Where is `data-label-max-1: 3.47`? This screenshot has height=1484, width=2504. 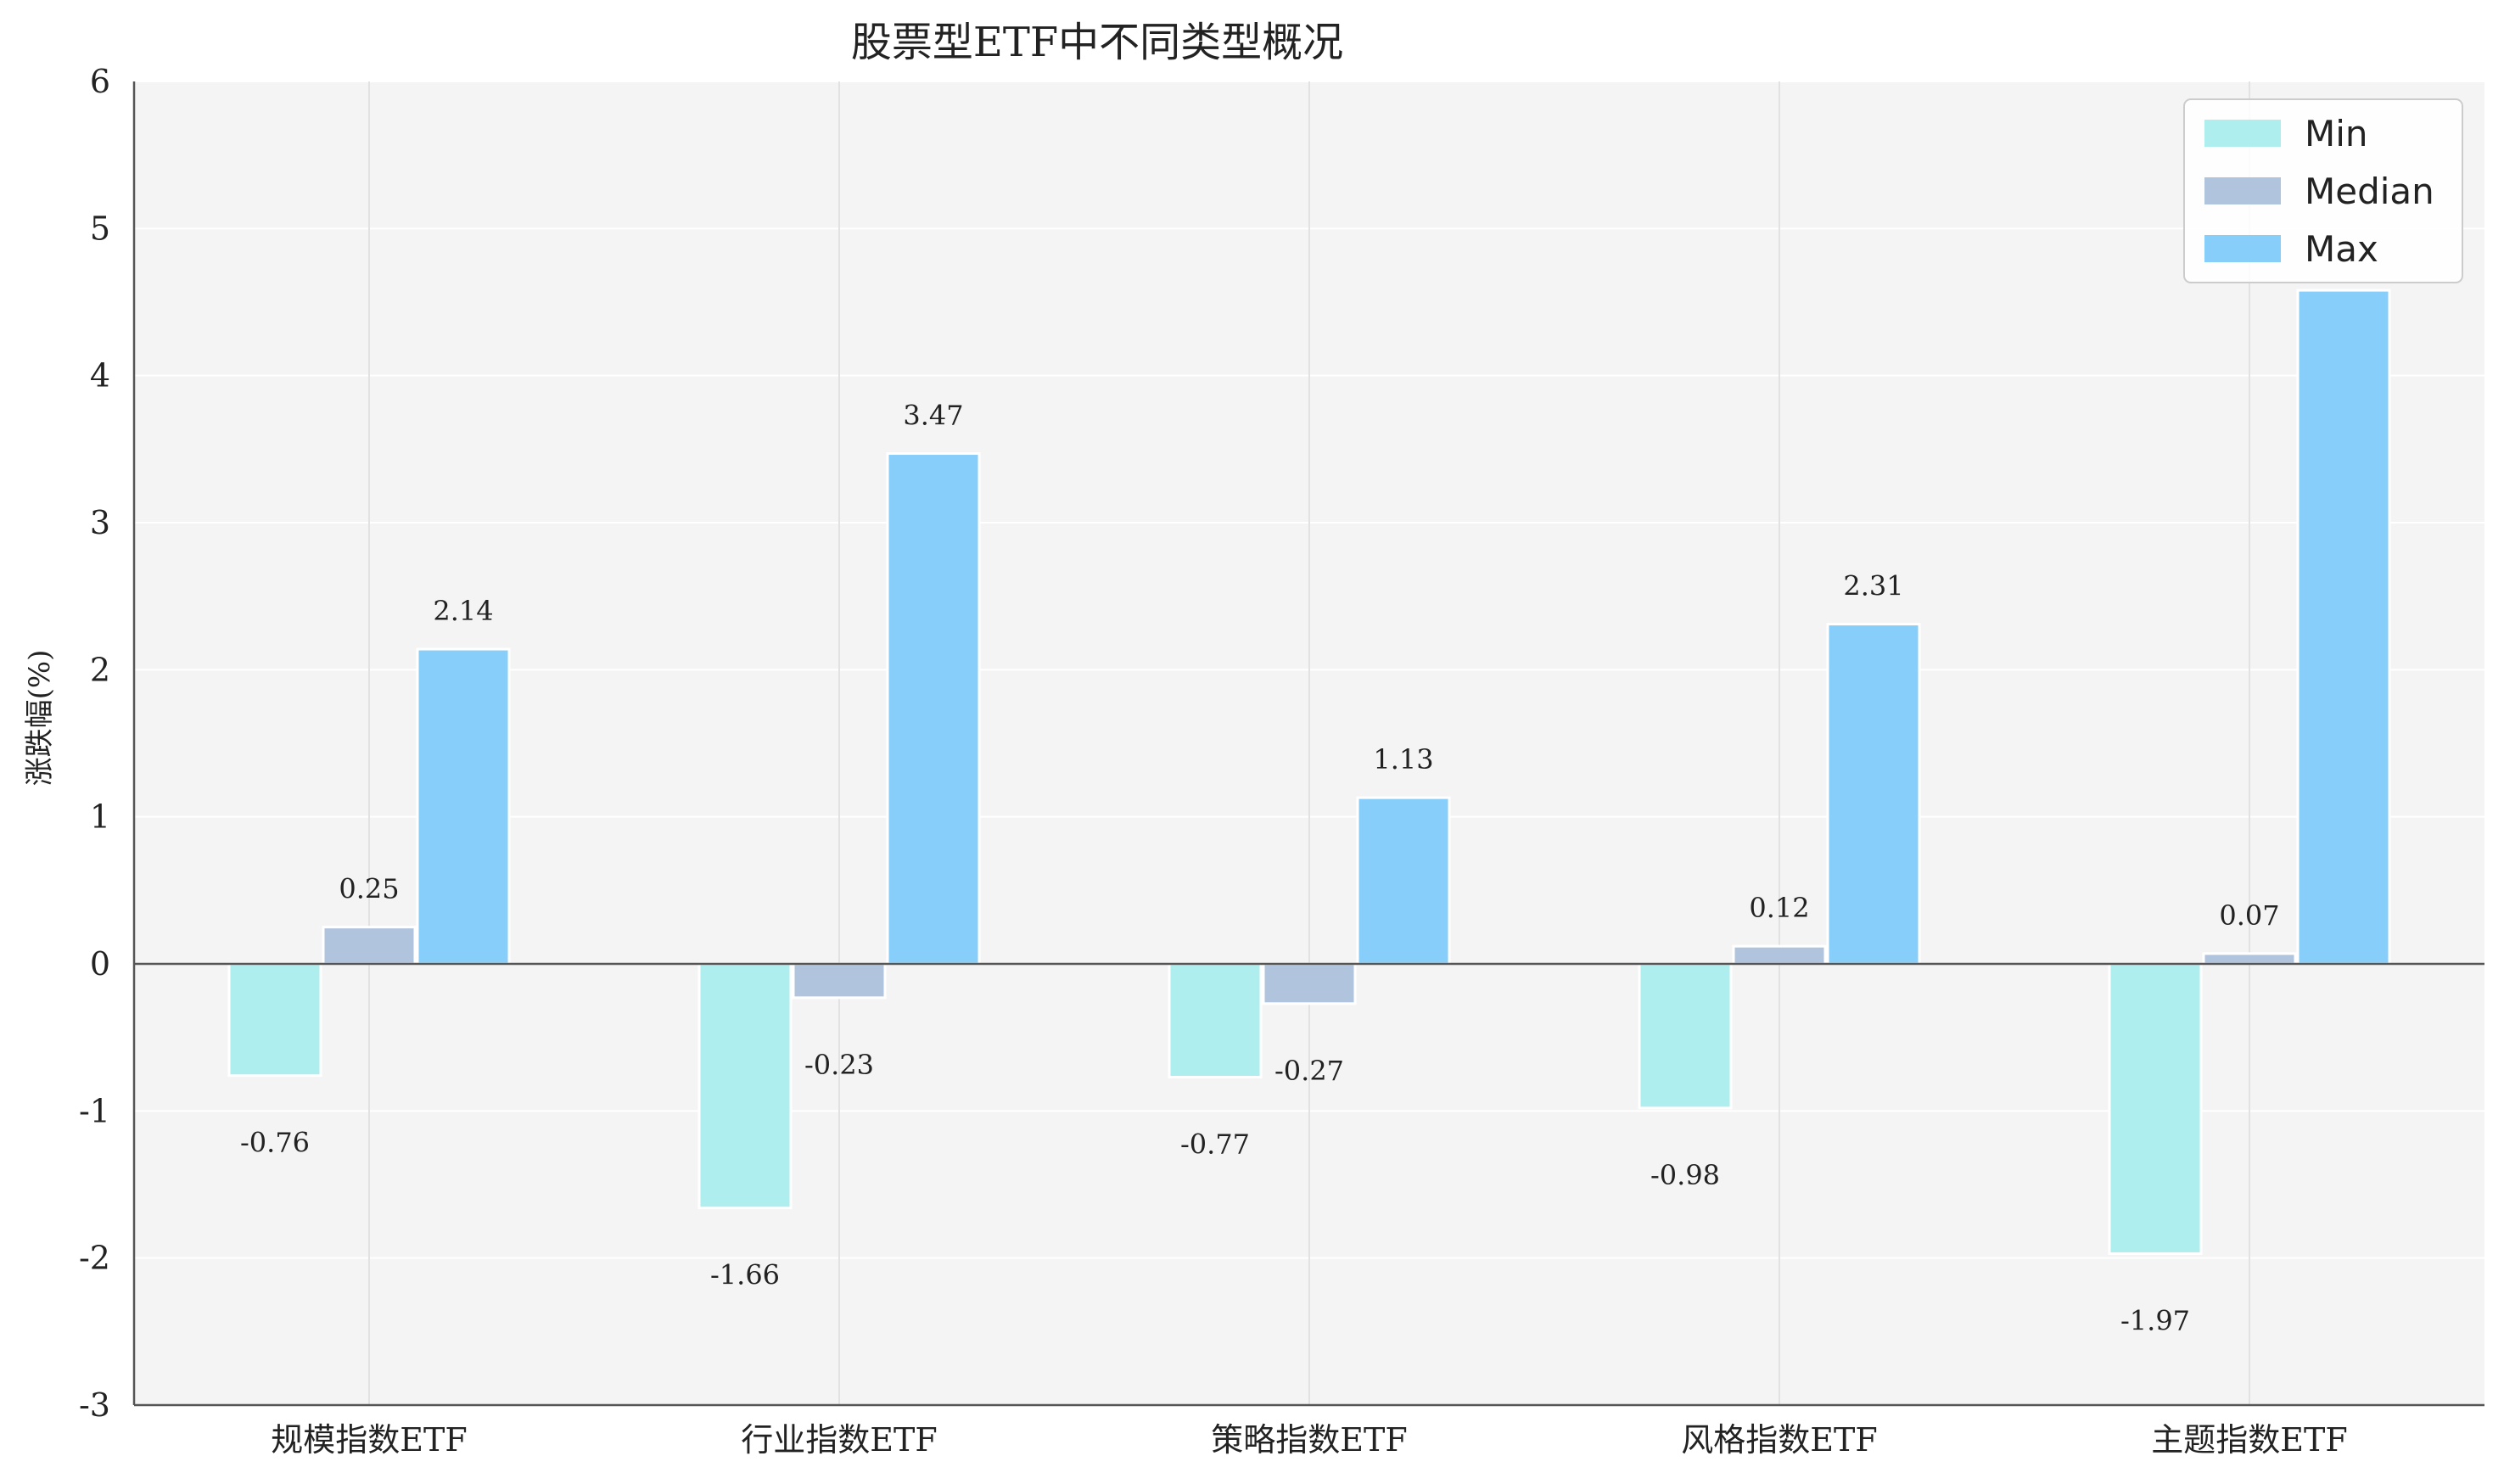 data-label-max-1: 3.47 is located at coordinates (933, 416).